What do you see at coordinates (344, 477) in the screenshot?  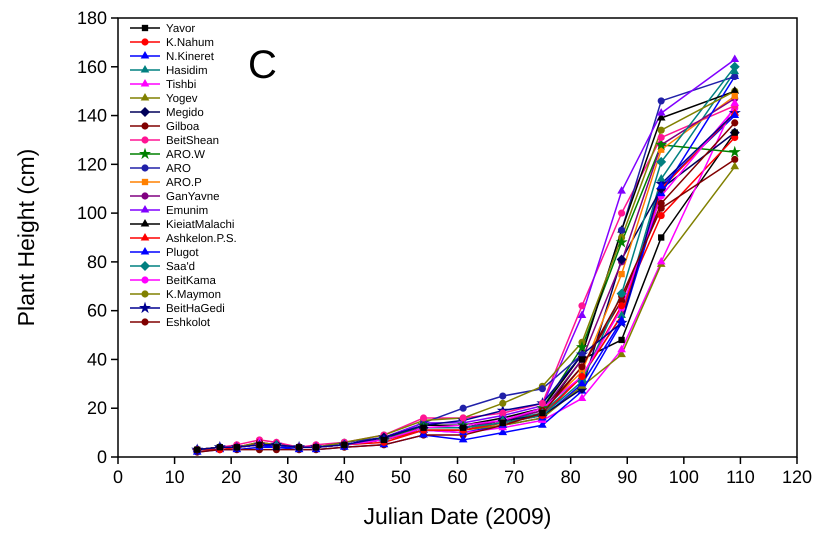 I see `x-tick-label: 40` at bounding box center [344, 477].